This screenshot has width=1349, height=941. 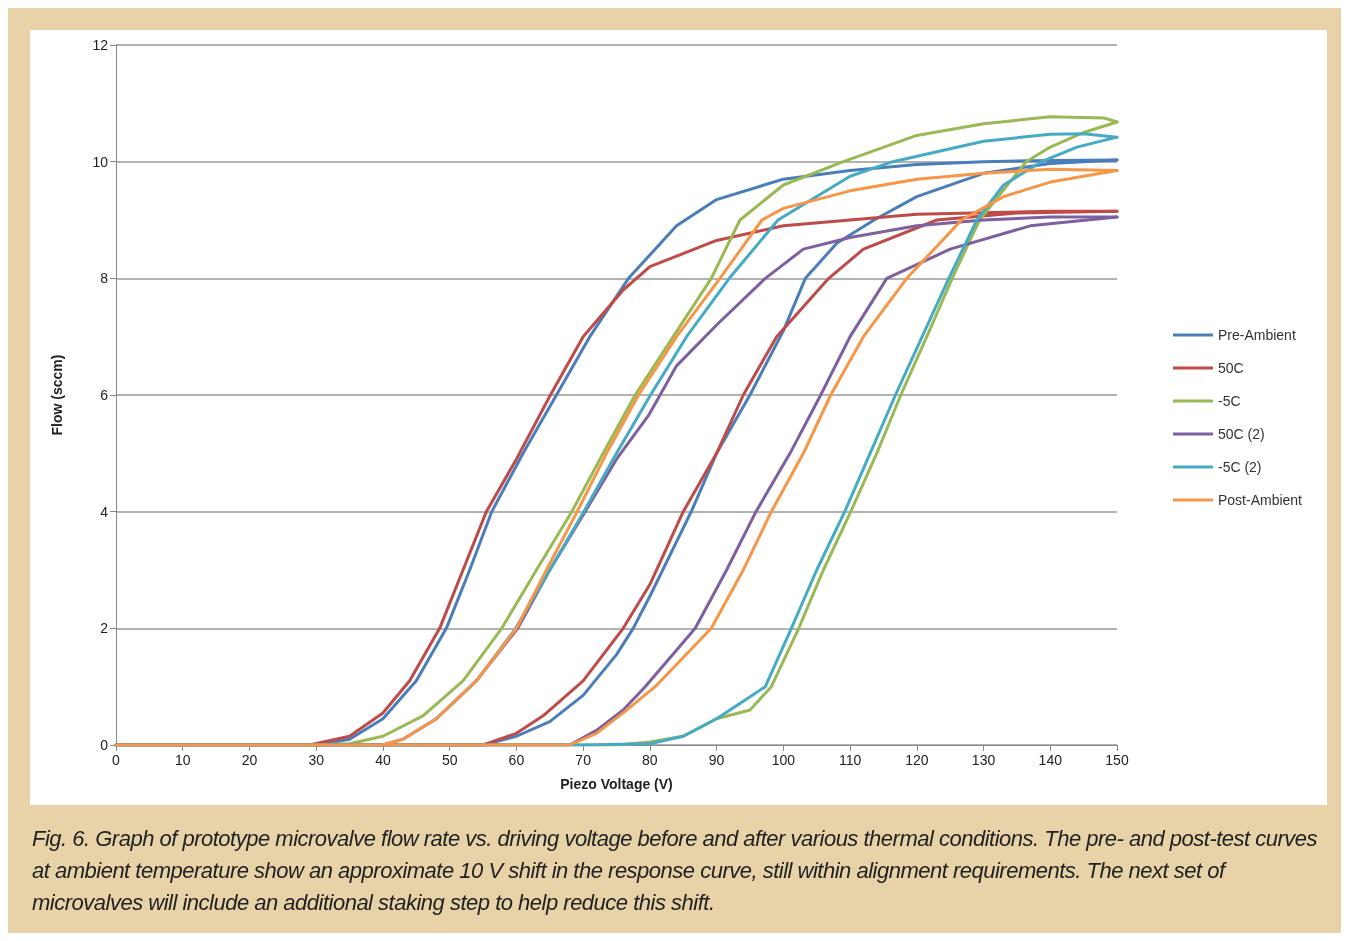 What do you see at coordinates (316, 760) in the screenshot?
I see `x-tick-label: 30` at bounding box center [316, 760].